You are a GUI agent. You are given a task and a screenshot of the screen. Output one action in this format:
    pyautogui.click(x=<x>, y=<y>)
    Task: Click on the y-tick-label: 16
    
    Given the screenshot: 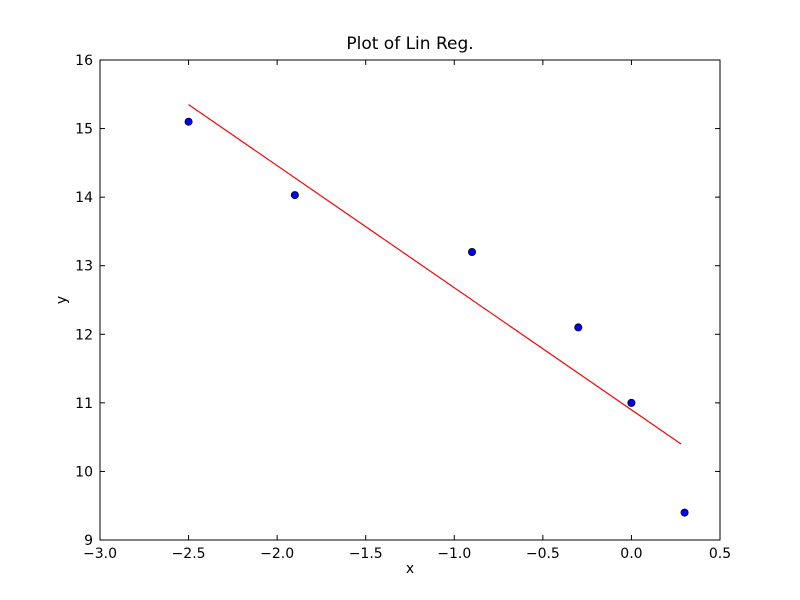 What is the action you would take?
    pyautogui.click(x=84, y=61)
    